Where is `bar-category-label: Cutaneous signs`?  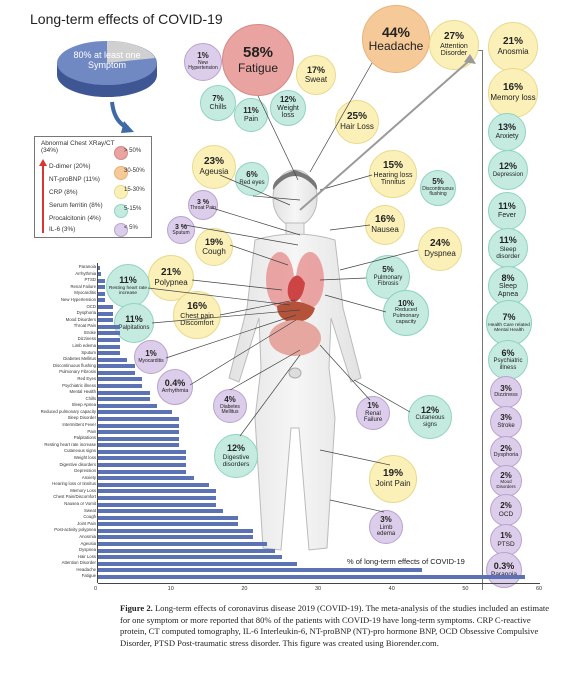
bar-category-label: Cutaneous signs is located at coordinates (79, 451).